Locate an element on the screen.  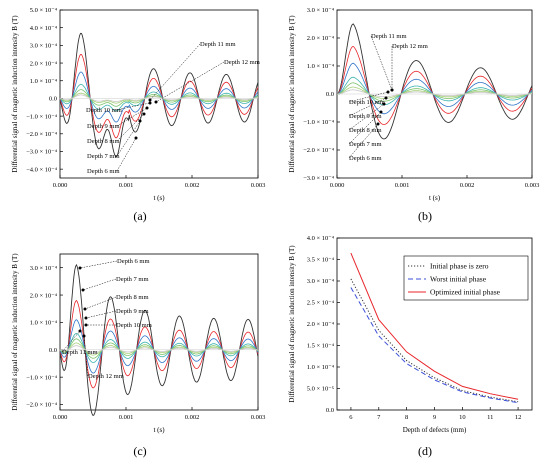
series-depth-6mm is located at coordinates (159, 339).